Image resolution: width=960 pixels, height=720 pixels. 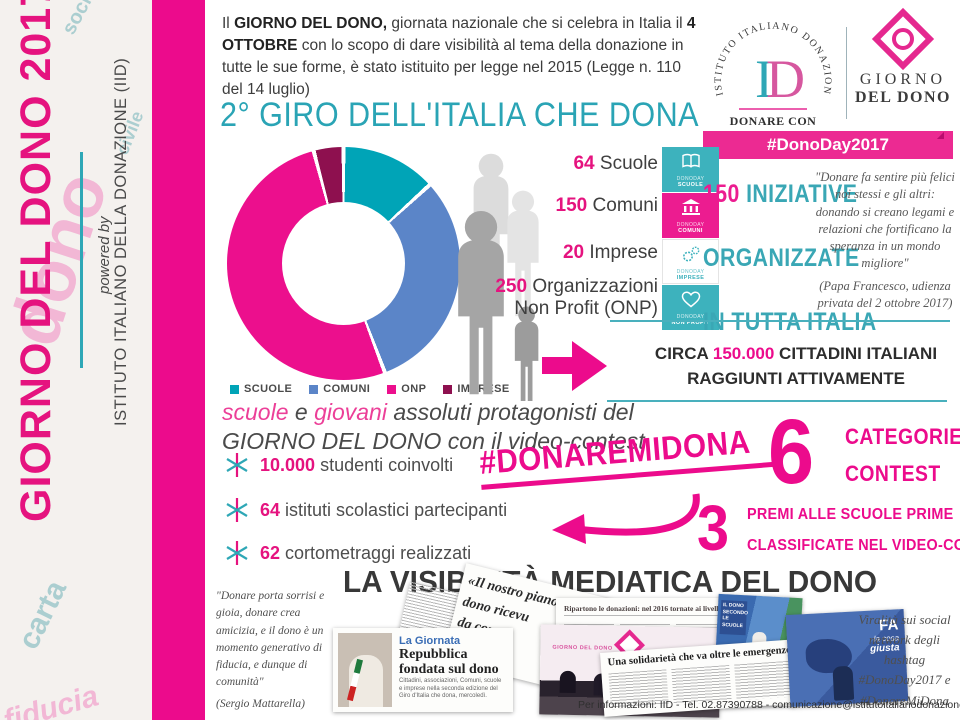 I want to click on intro-text: Il, so click(x=228, y=23).